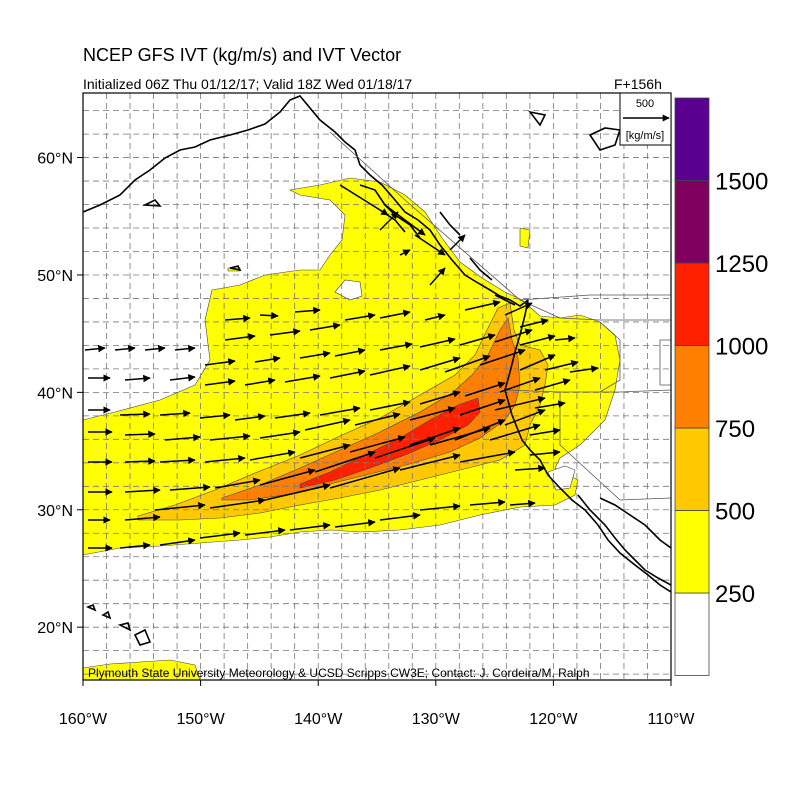  What do you see at coordinates (735, 594) in the screenshot?
I see `colorbar-label: 250` at bounding box center [735, 594].